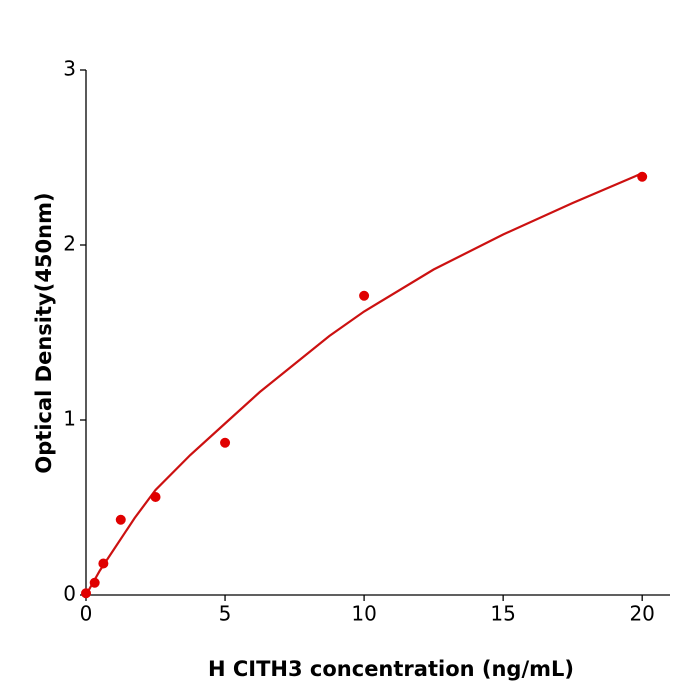 This screenshot has height=700, width=700. What do you see at coordinates (363, 614) in the screenshot?
I see `x-tick-label: 10` at bounding box center [363, 614].